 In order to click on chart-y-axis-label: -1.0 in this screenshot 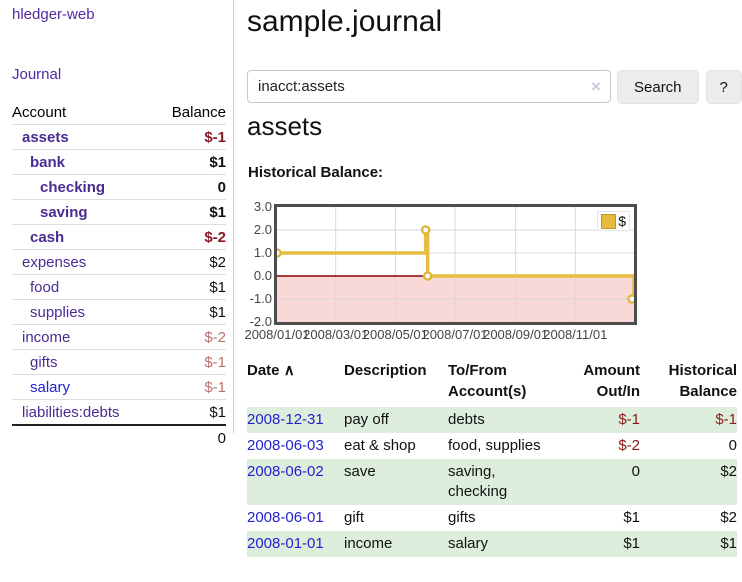, I will do `click(260, 298)`.